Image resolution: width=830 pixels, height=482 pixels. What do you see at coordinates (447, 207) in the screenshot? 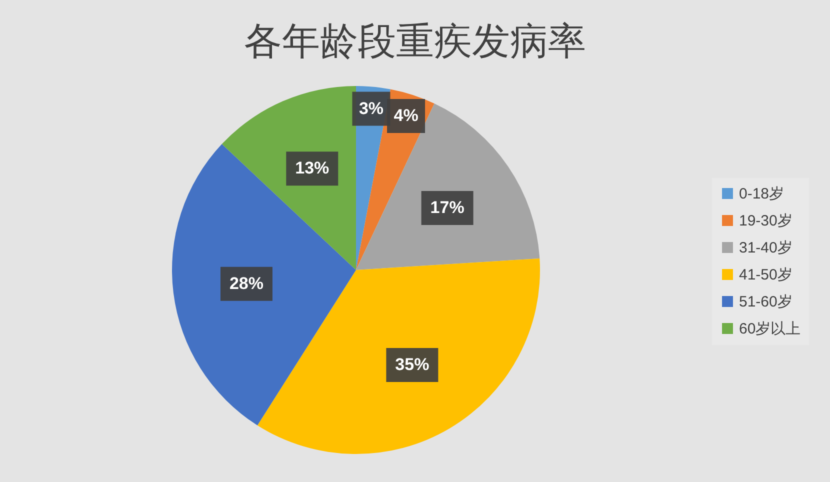
I see `data-label: 17%` at bounding box center [447, 207].